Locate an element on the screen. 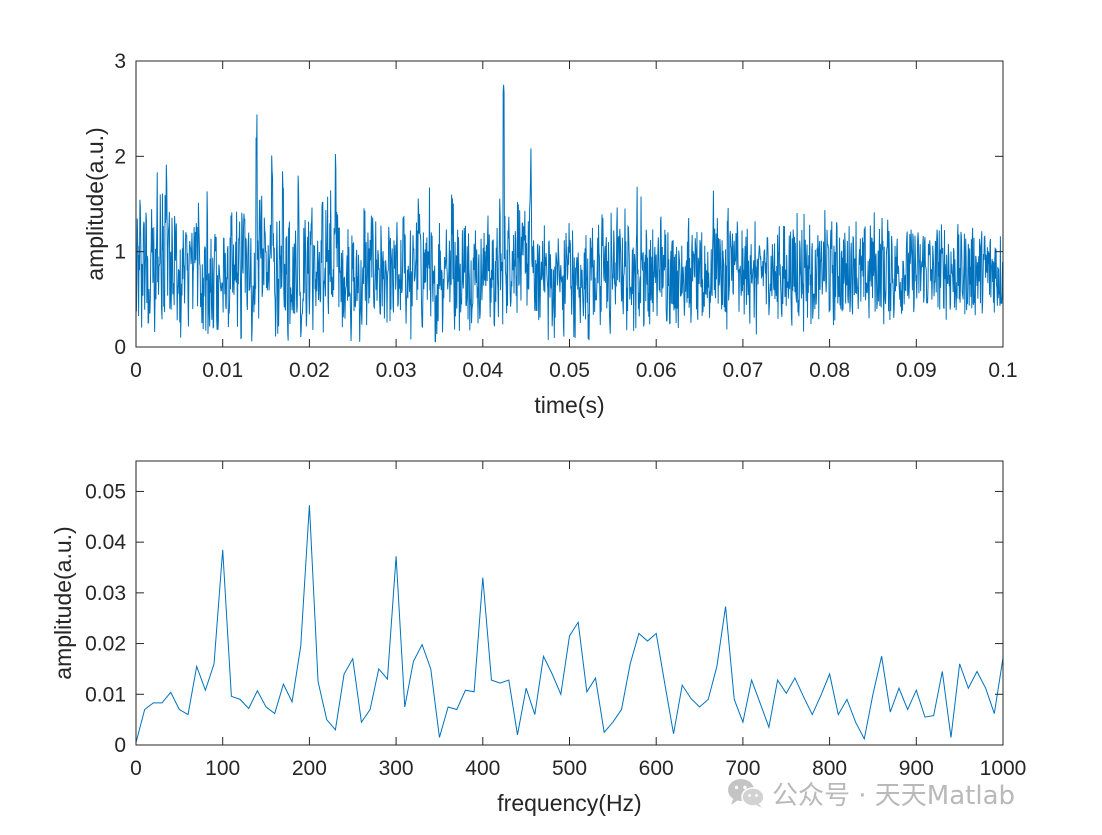  frequency-x-tick-label: 100 is located at coordinates (222, 768).